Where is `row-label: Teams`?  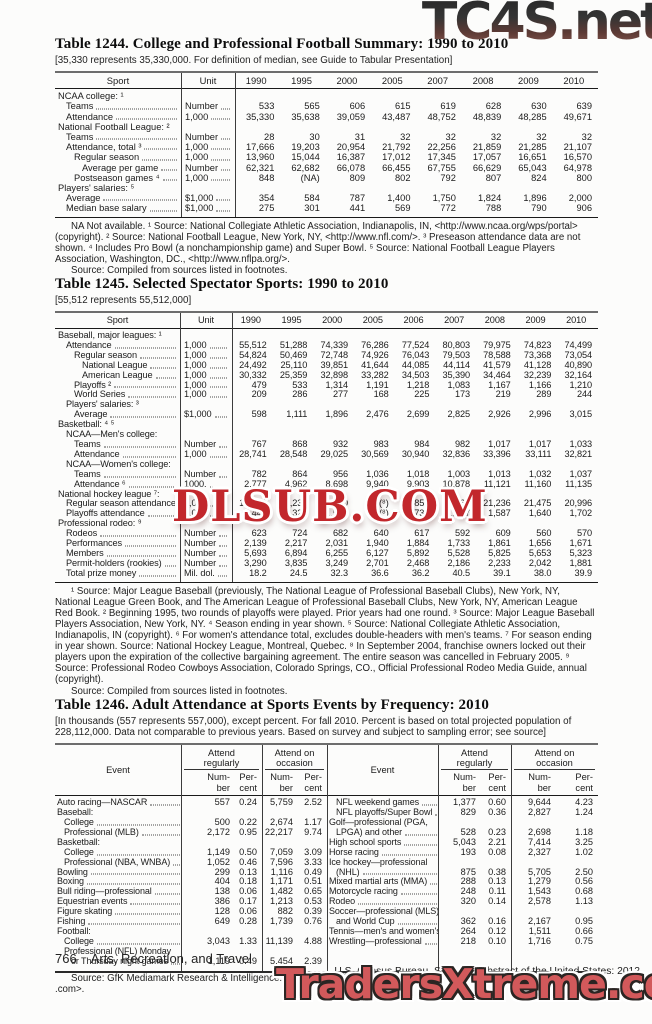 row-label: Teams is located at coordinates (118, 137).